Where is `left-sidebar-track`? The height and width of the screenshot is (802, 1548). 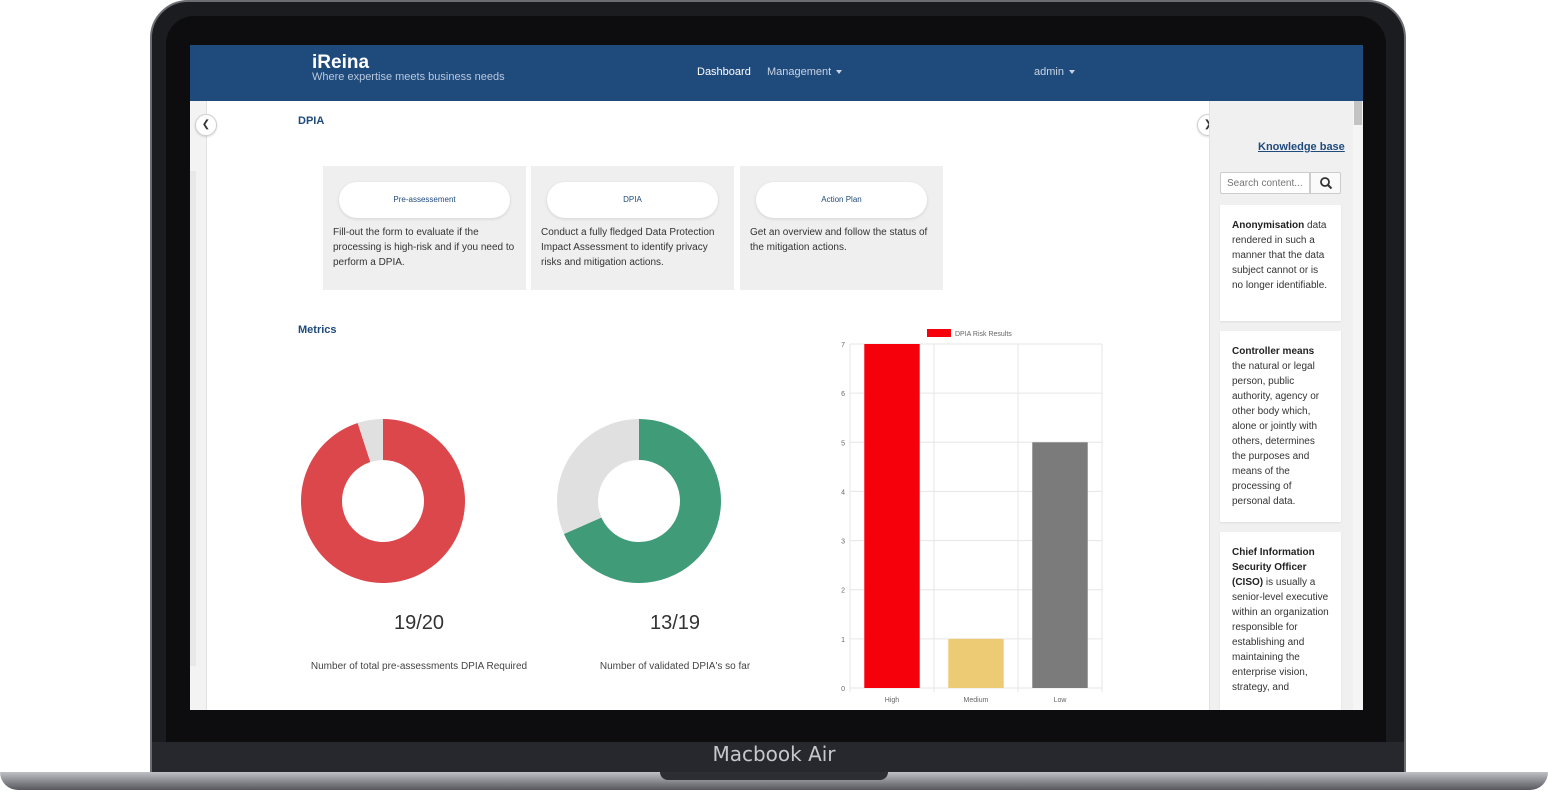 left-sidebar-track is located at coordinates (193, 418).